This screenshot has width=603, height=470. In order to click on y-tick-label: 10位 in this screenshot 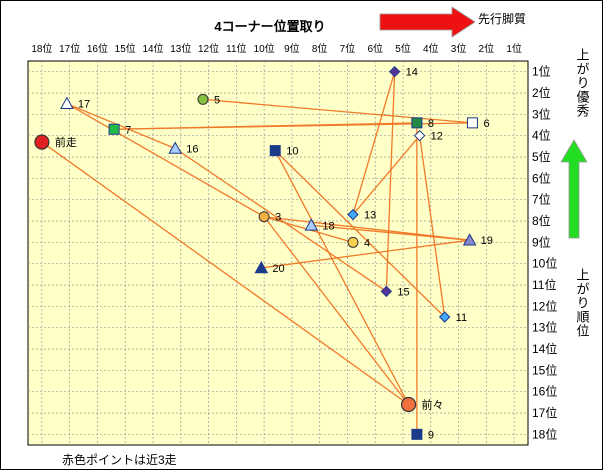, I will do `click(544, 263)`.